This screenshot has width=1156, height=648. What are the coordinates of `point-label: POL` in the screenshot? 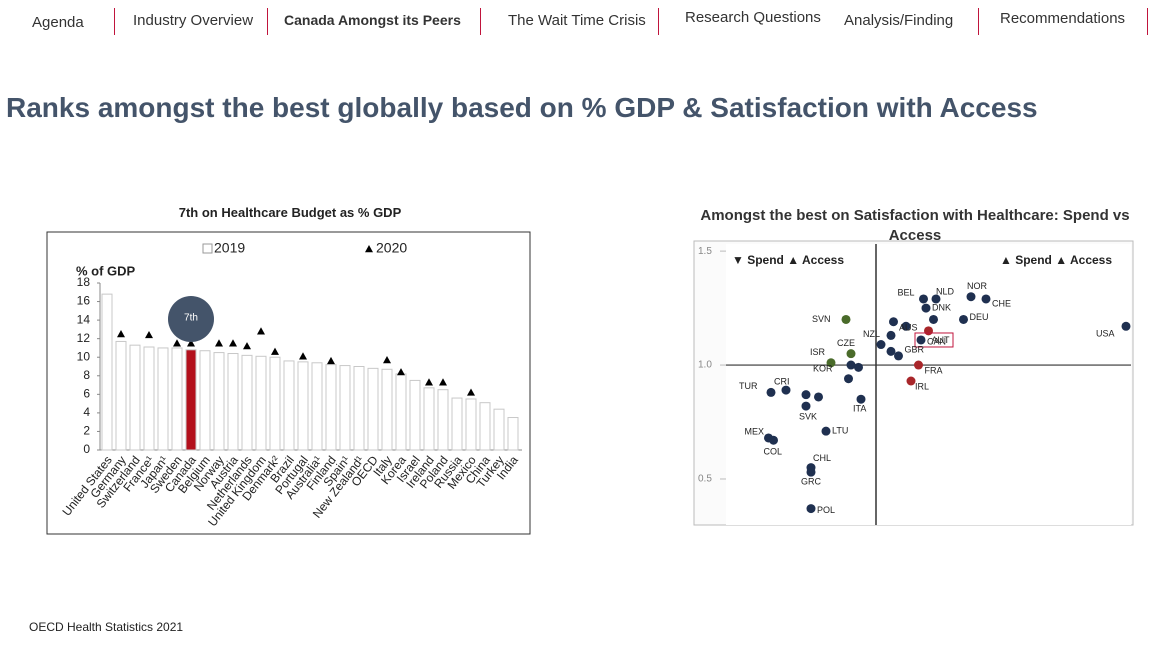 It's located at (826, 510).